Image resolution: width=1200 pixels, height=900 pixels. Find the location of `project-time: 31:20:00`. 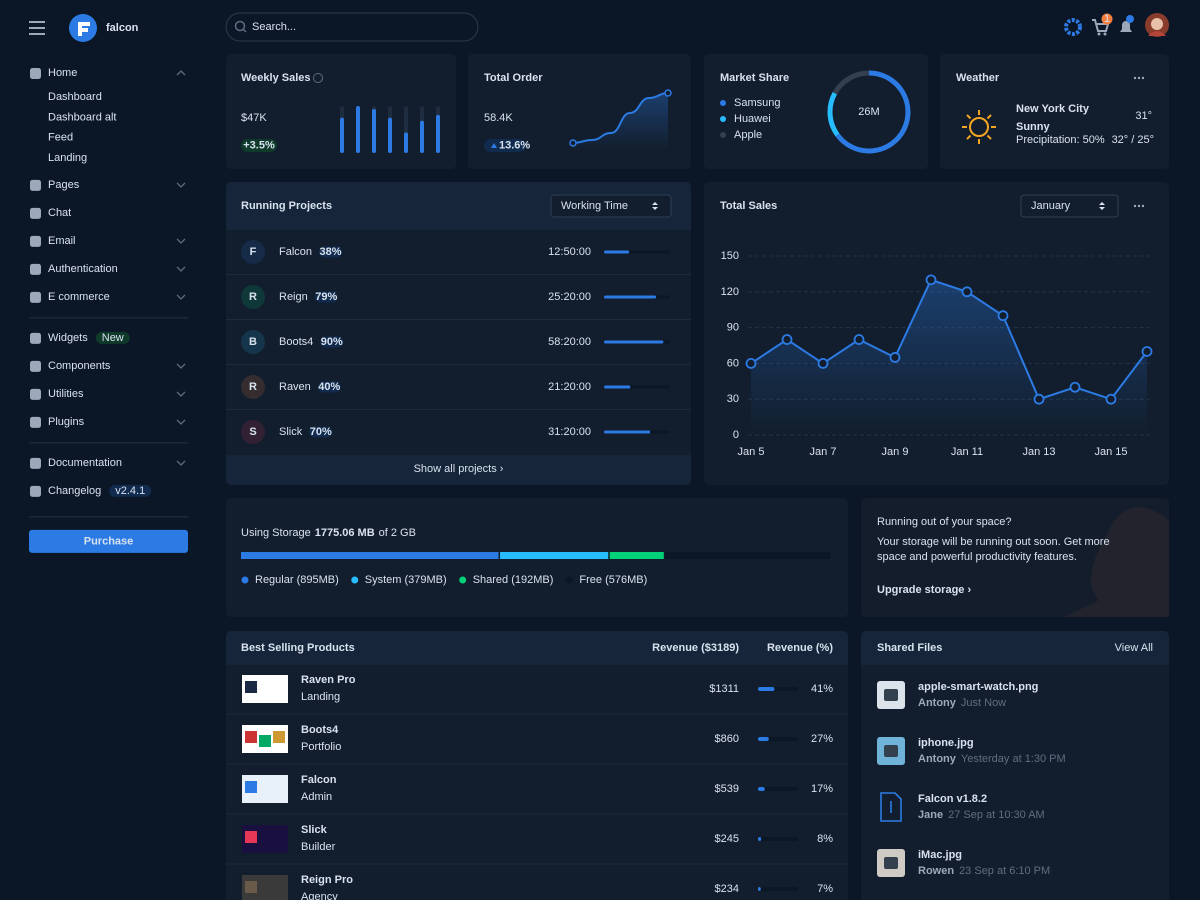

project-time: 31:20:00 is located at coordinates (569, 432).